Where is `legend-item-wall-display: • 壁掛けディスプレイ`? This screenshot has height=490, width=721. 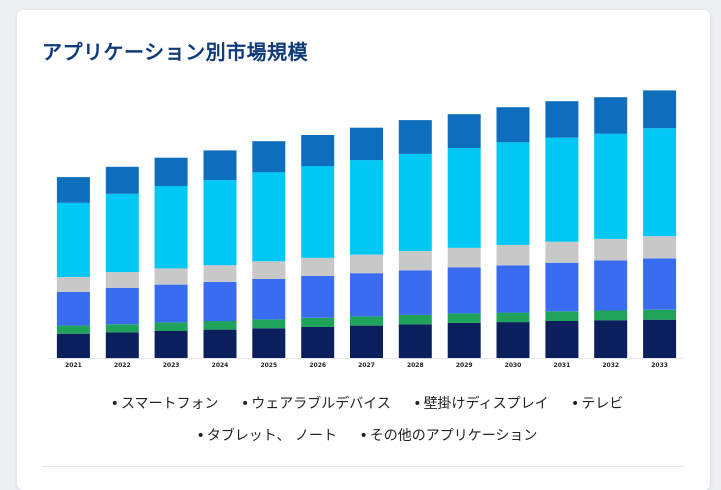 legend-item-wall-display: • 壁掛けディスプレイ is located at coordinates (480, 404).